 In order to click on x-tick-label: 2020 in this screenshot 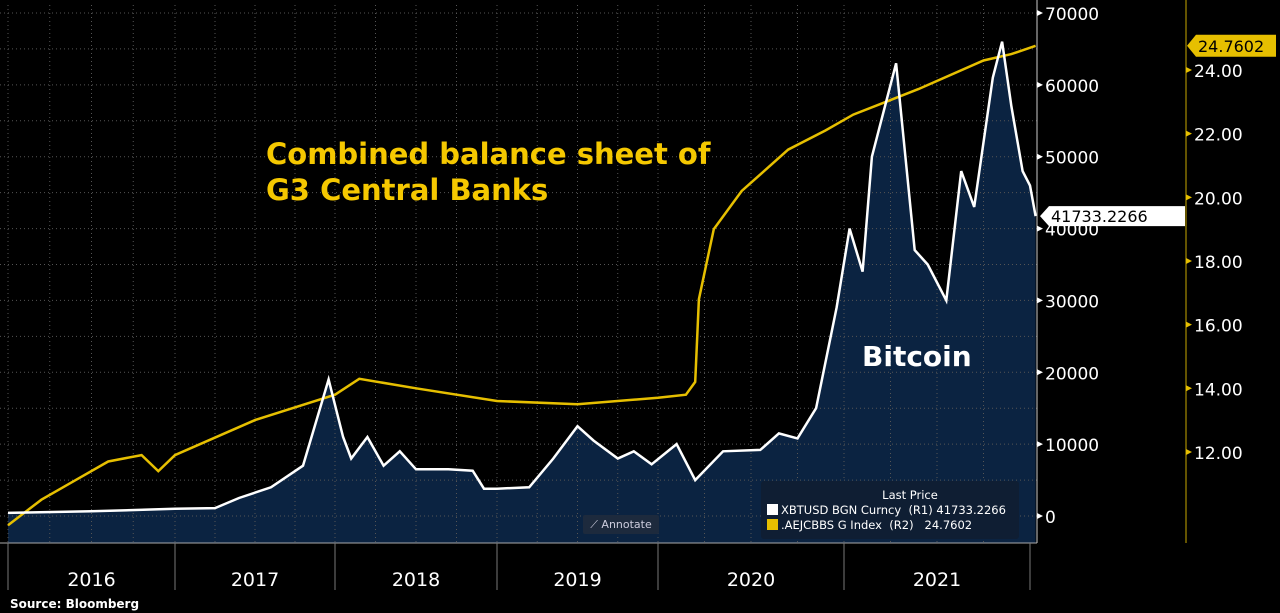, I will do `click(751, 580)`.